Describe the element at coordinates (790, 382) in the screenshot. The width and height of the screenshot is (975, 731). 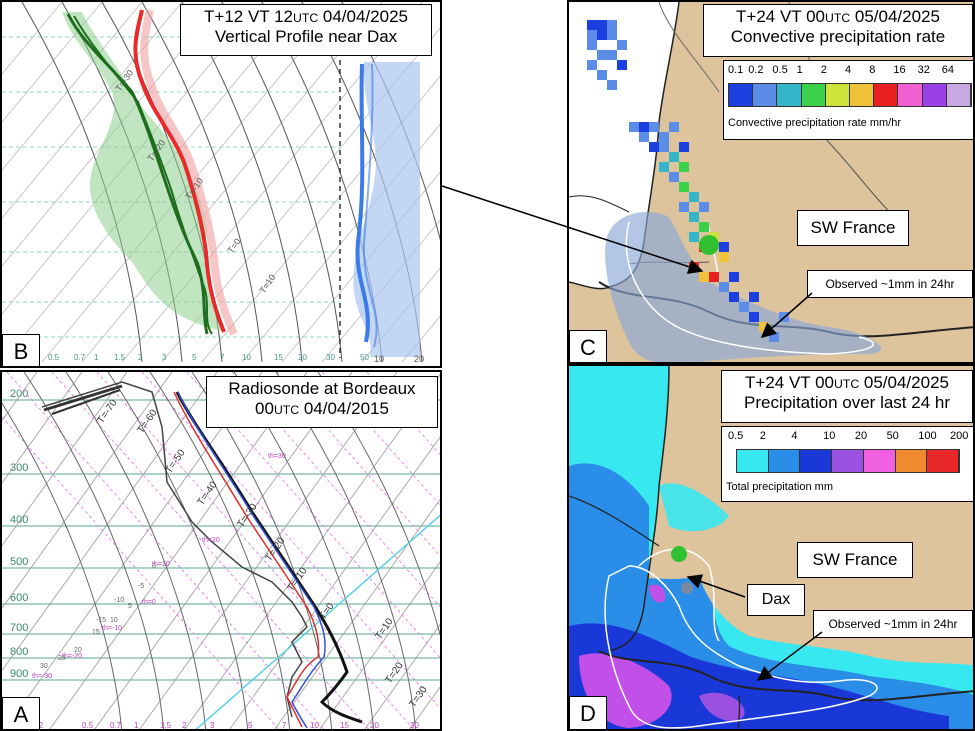
I see `panel-d-title-prefix: T+24 VT 00` at that location.